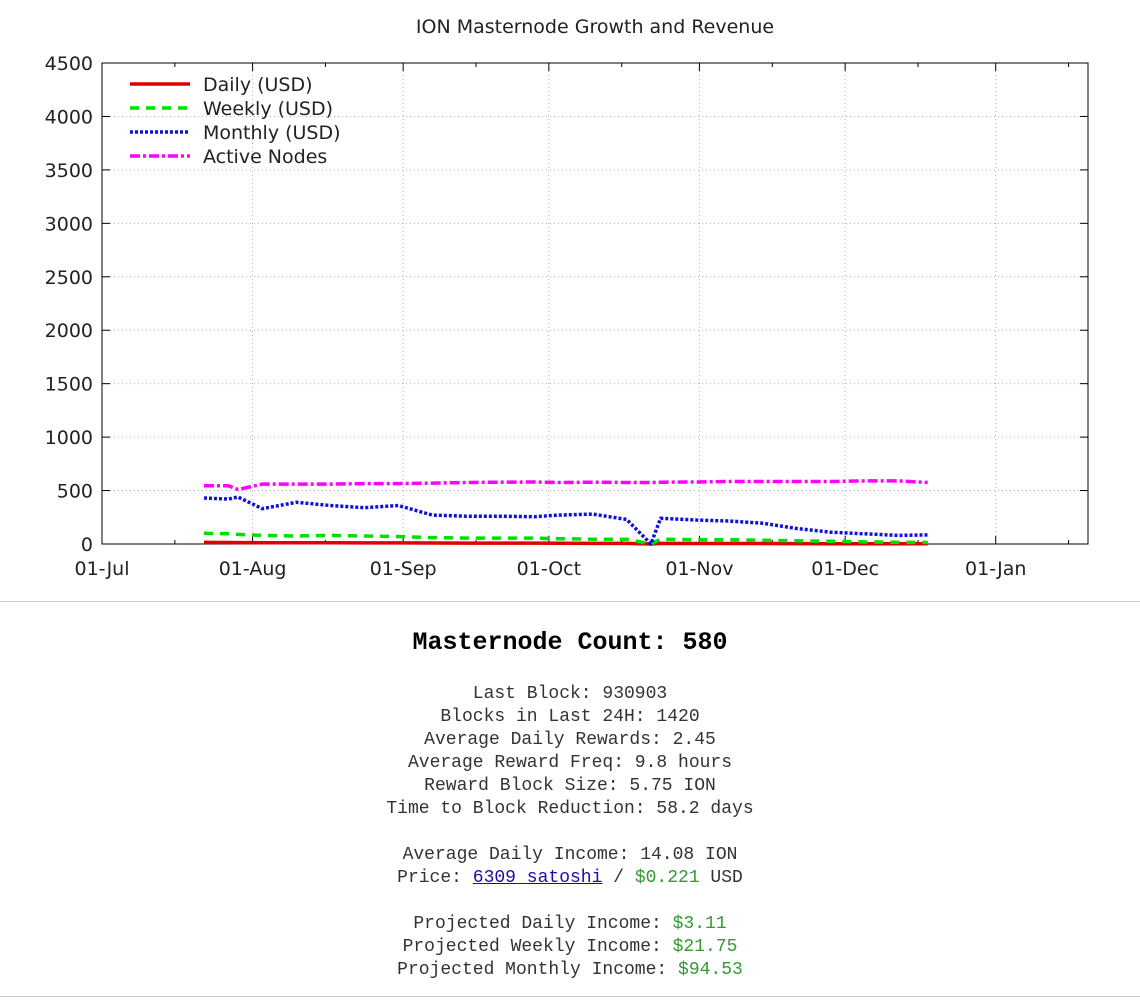 Image resolution: width=1140 pixels, height=1002 pixels. Describe the element at coordinates (537, 878) in the screenshot. I see `price-satoshi-link: 6309 satoshi` at that location.